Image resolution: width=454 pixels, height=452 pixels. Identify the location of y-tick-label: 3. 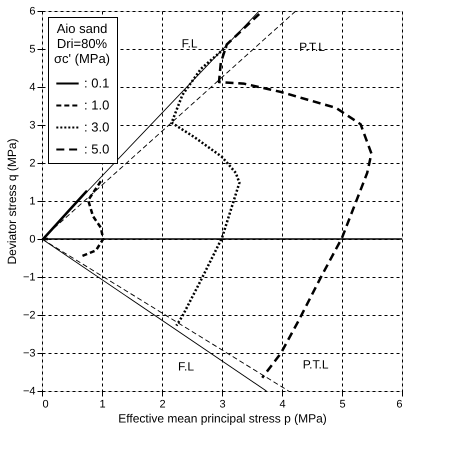
(32, 126).